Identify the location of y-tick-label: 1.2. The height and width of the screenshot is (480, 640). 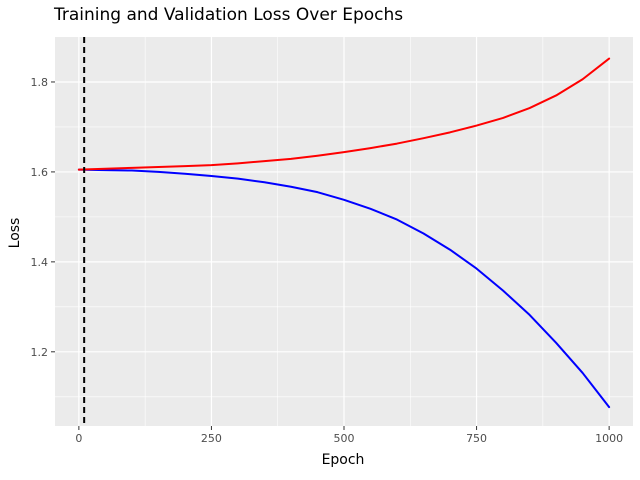
(40, 352).